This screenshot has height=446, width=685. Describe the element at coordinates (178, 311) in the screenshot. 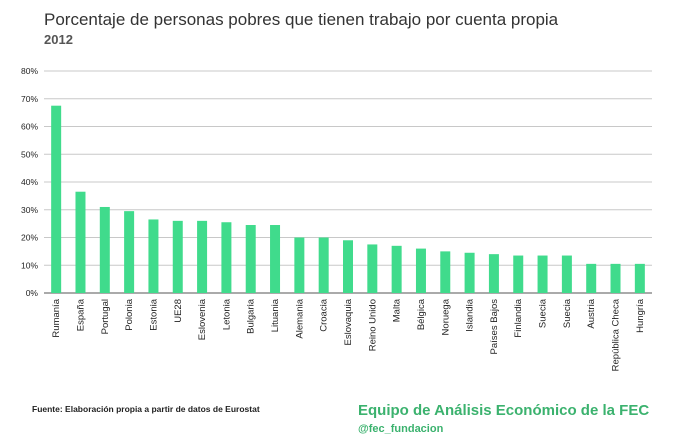

I see `x-tick-label: UE28` at that location.